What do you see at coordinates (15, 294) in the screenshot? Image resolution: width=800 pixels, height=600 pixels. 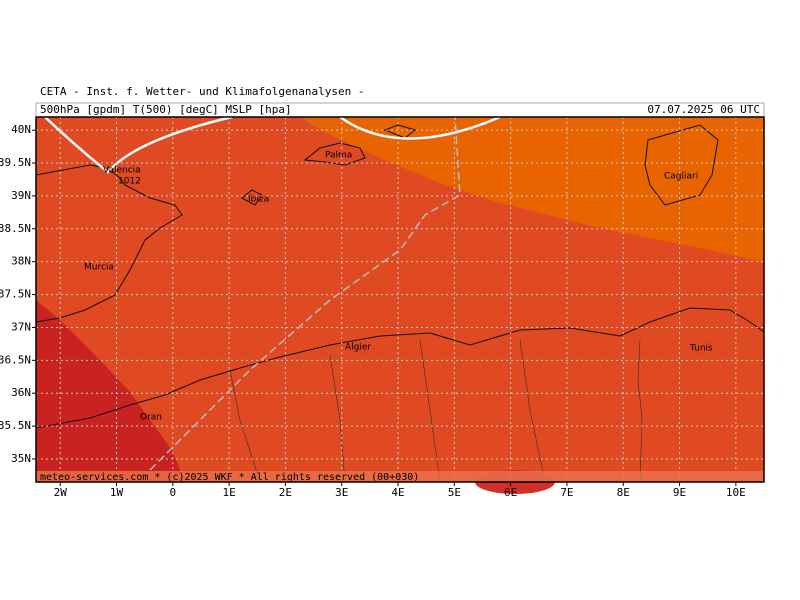 I see `y-tick-label: 37.5N` at bounding box center [15, 294].